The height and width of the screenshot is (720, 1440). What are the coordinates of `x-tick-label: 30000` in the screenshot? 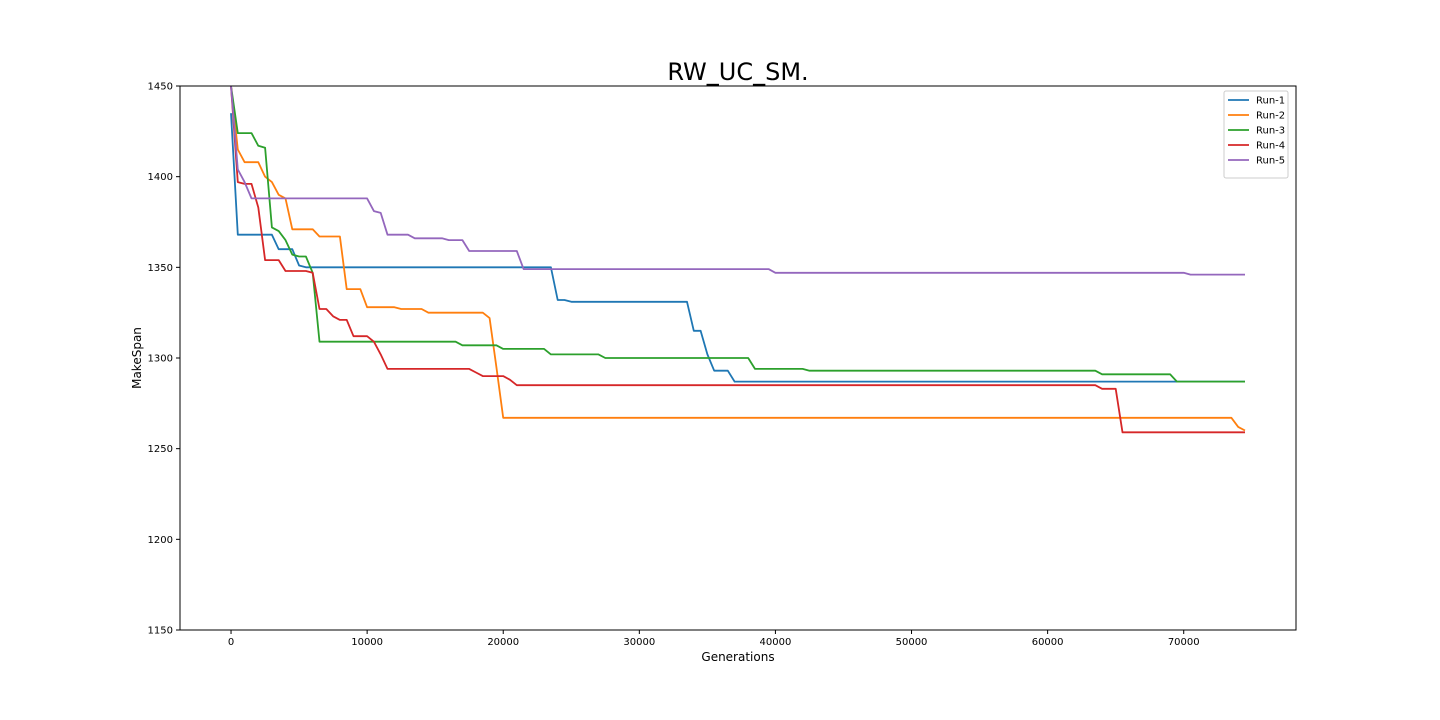 It's located at (639, 642).